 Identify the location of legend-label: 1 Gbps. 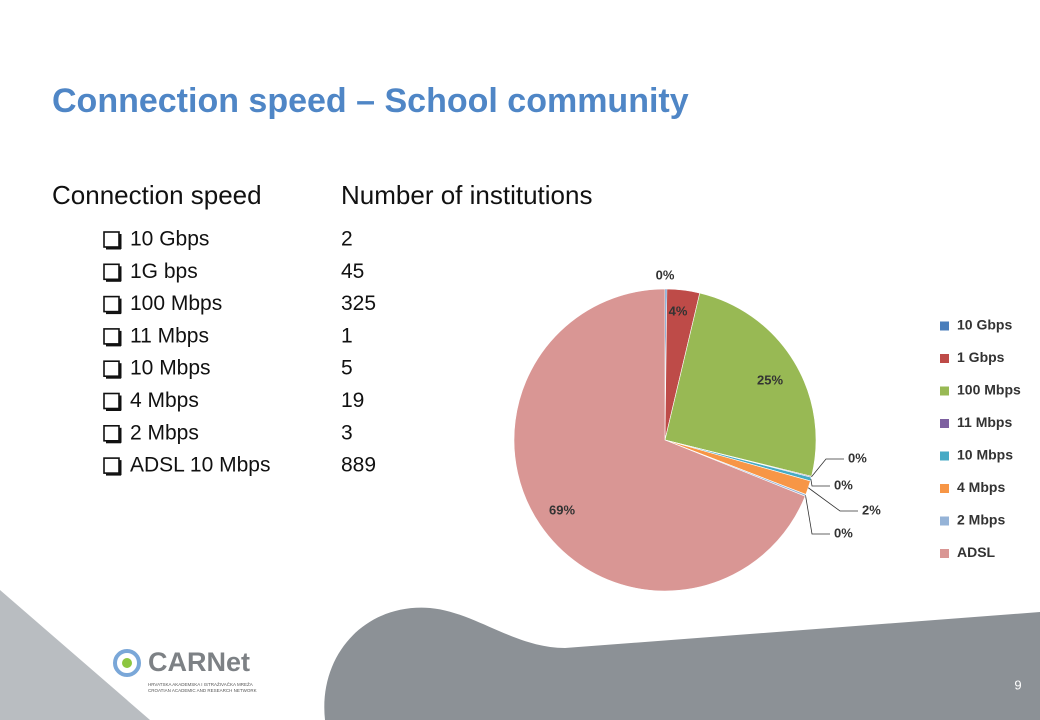
(981, 357).